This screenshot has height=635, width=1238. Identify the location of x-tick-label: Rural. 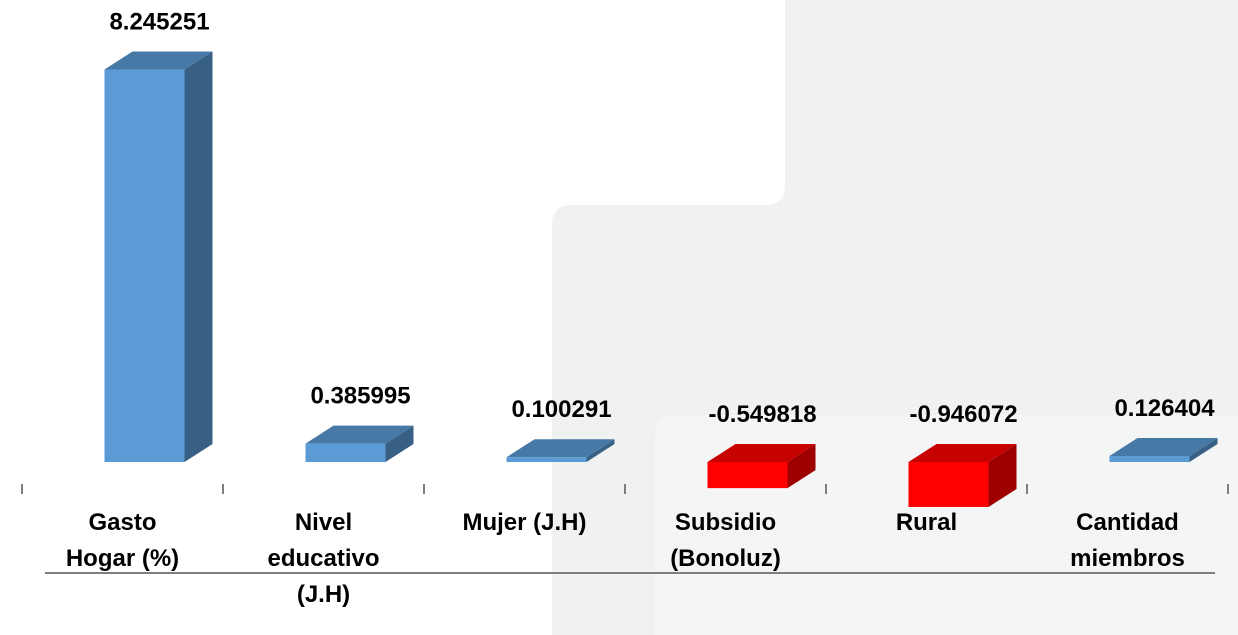
(926, 522).